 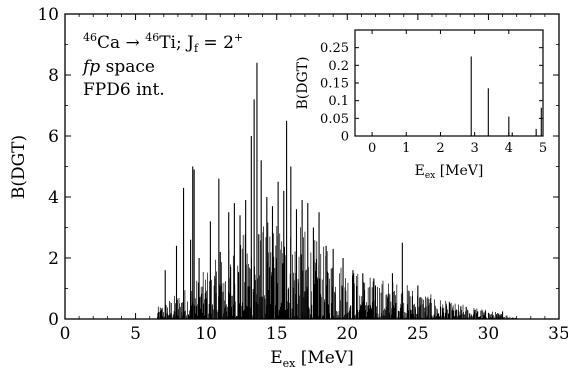 I want to click on main-x-tick-label: 5, so click(x=135, y=334).